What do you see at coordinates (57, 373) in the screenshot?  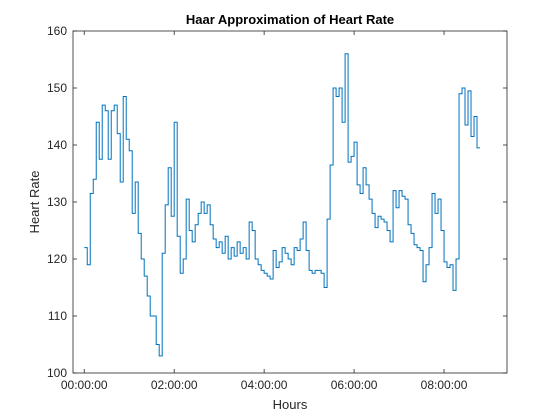 I see `y-tick-label: 100` at bounding box center [57, 373].